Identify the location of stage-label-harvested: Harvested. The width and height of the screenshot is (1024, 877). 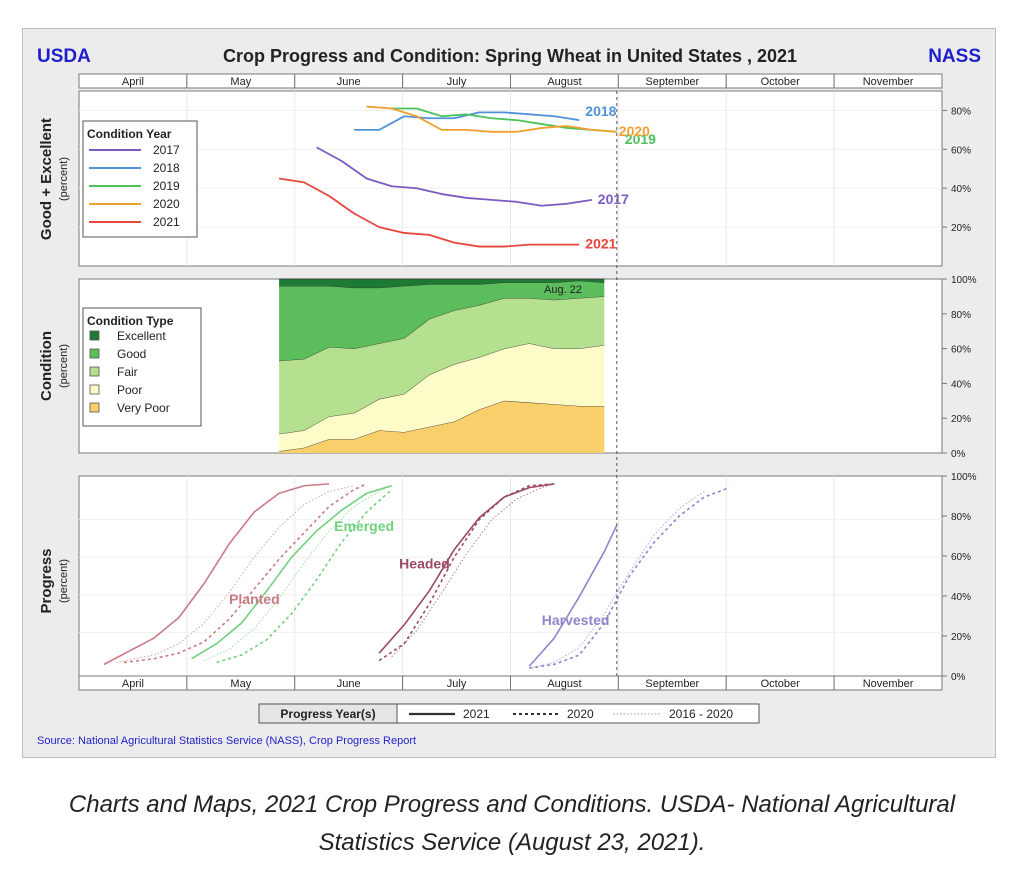
(576, 620).